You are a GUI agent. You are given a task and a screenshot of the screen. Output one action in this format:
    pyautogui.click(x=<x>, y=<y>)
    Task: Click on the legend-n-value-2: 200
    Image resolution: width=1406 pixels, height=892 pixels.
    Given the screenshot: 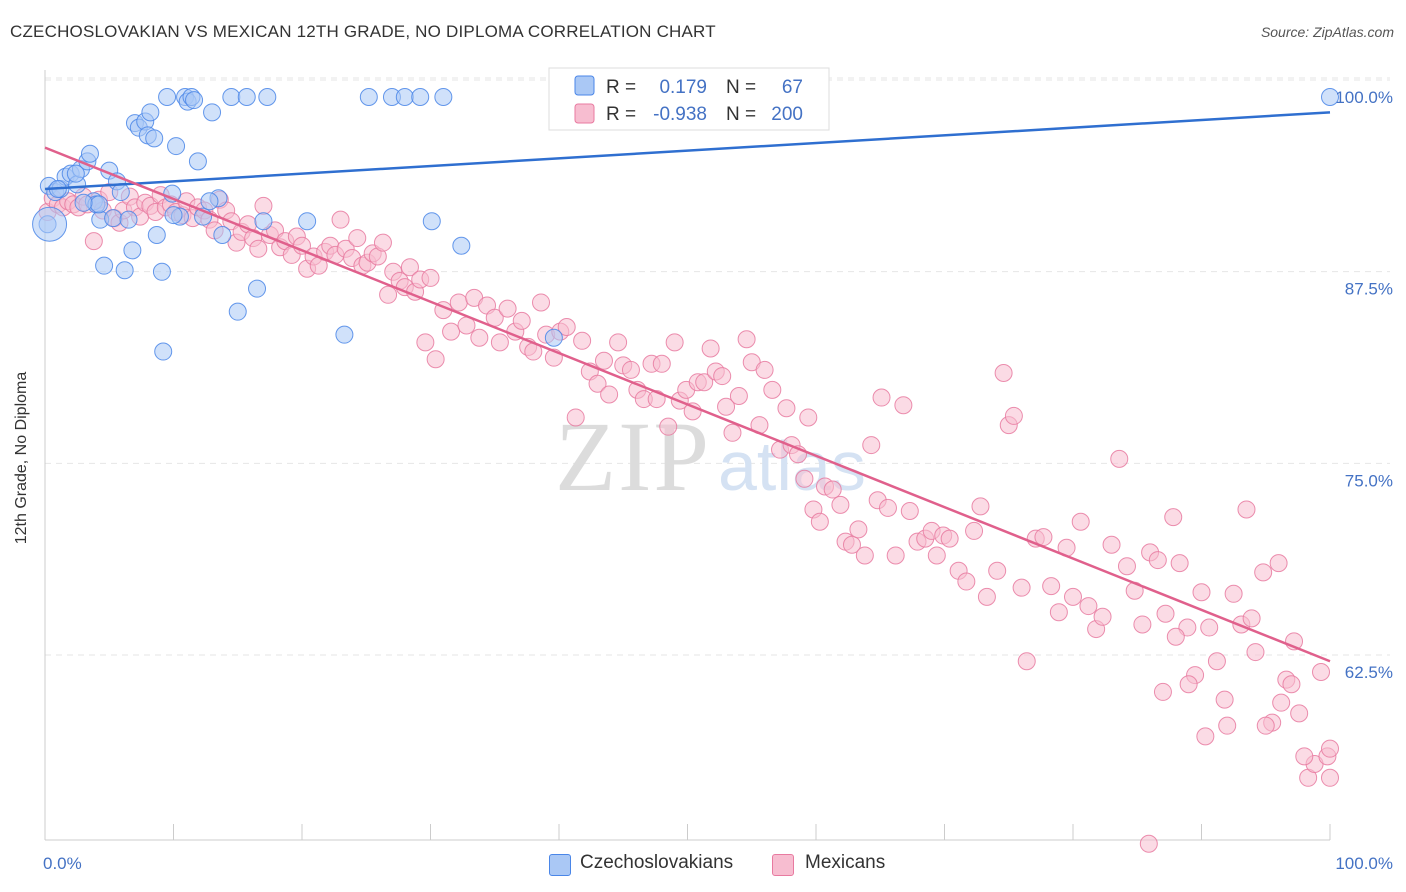 What is the action you would take?
    pyautogui.click(x=787, y=114)
    